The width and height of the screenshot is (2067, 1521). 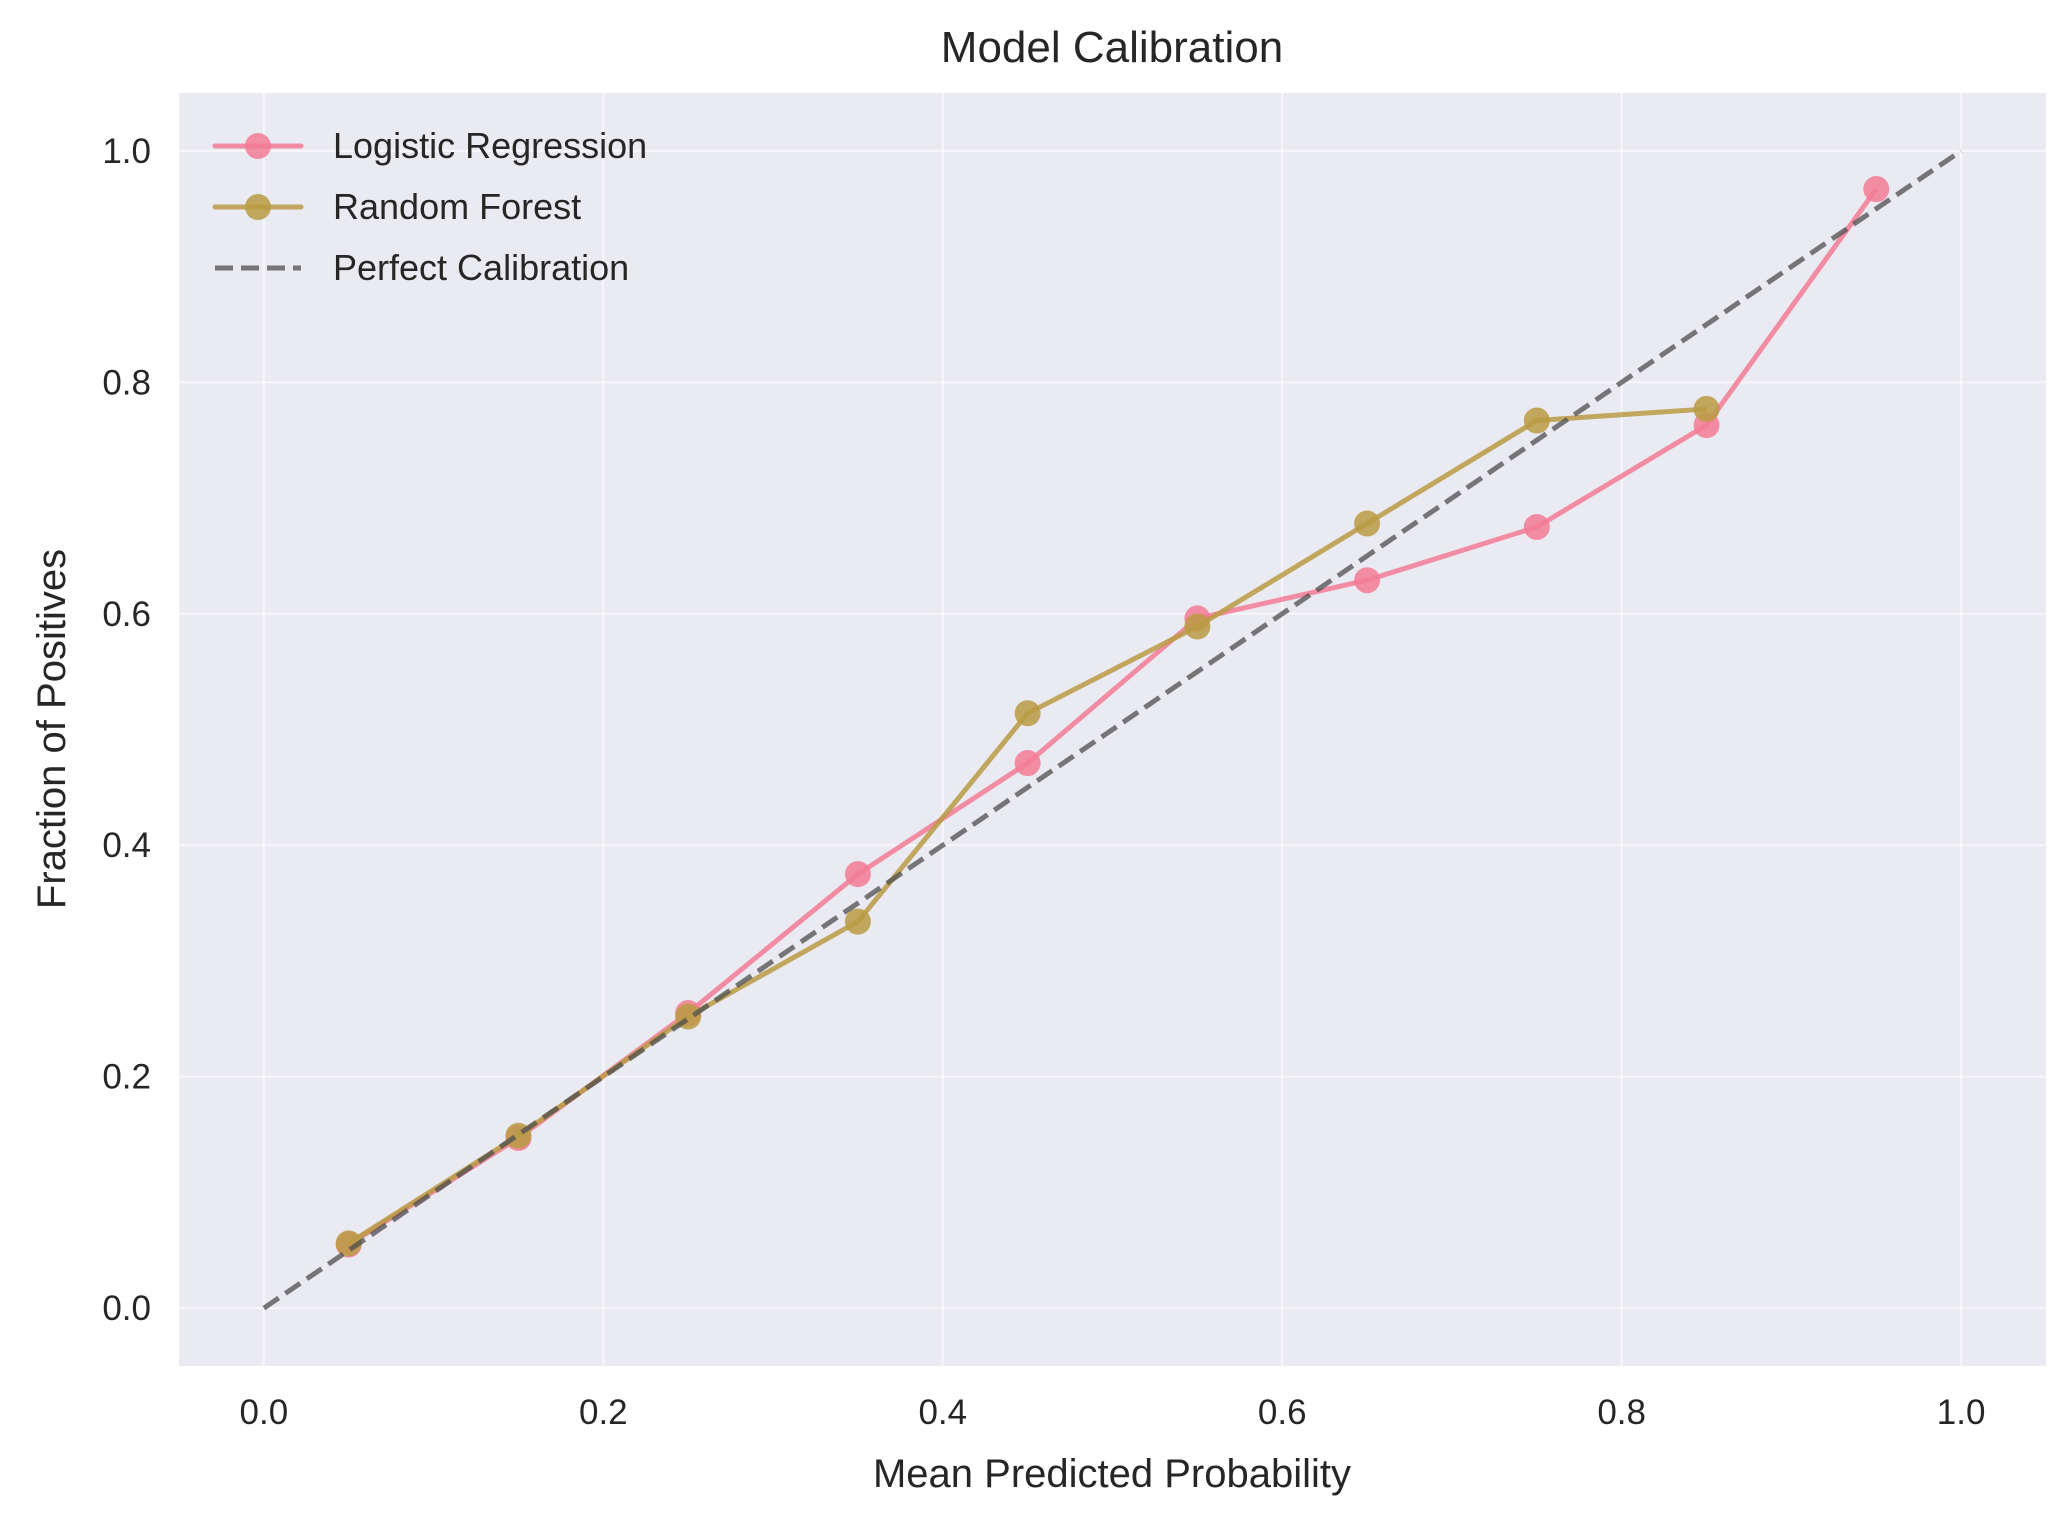 What do you see at coordinates (1112, 1474) in the screenshot?
I see `x-axis-label: Mean Predicted Probability` at bounding box center [1112, 1474].